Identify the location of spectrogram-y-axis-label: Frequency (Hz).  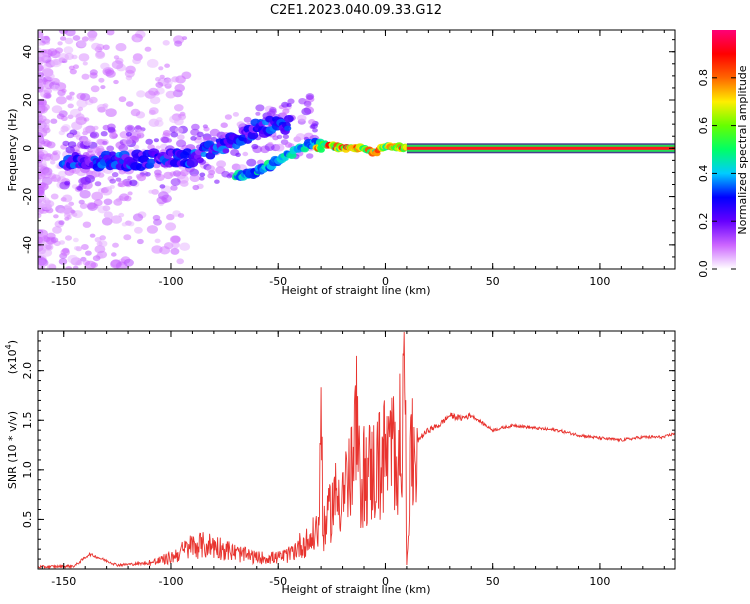
(12, 150).